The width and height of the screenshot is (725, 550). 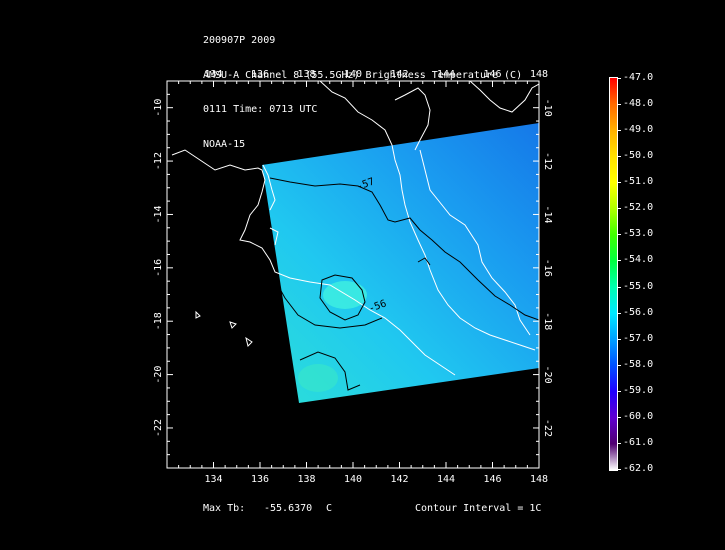 I want to click on lat-tick-label-right: -14, so click(x=547, y=214).